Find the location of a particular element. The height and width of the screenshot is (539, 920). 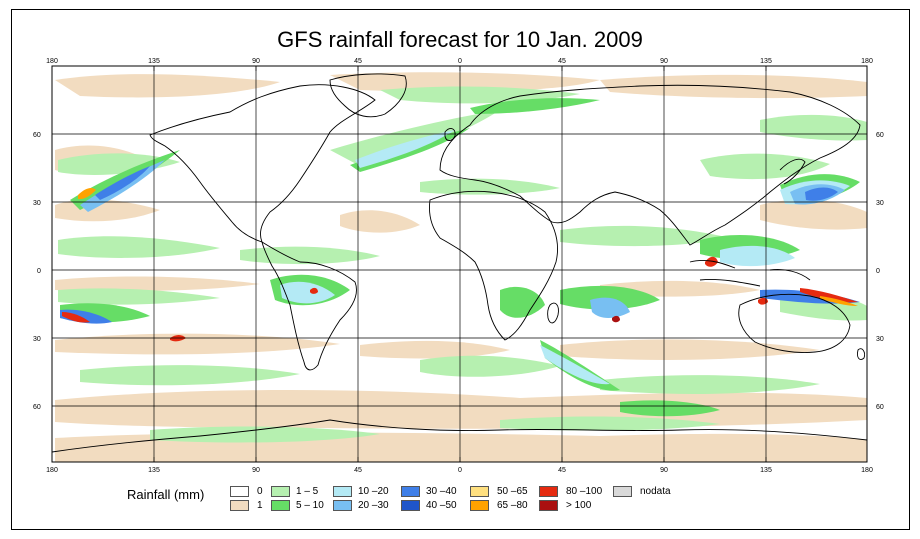

coast-eurasia is located at coordinates (650, 165).